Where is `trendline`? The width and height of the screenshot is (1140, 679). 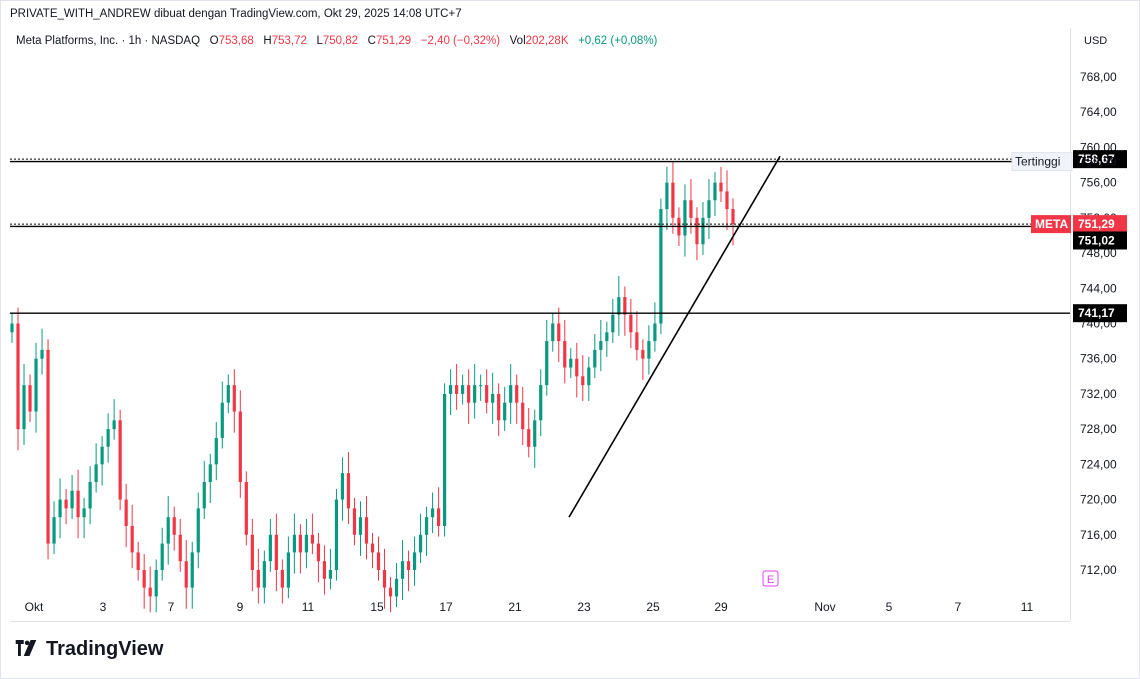 trendline is located at coordinates (674, 336).